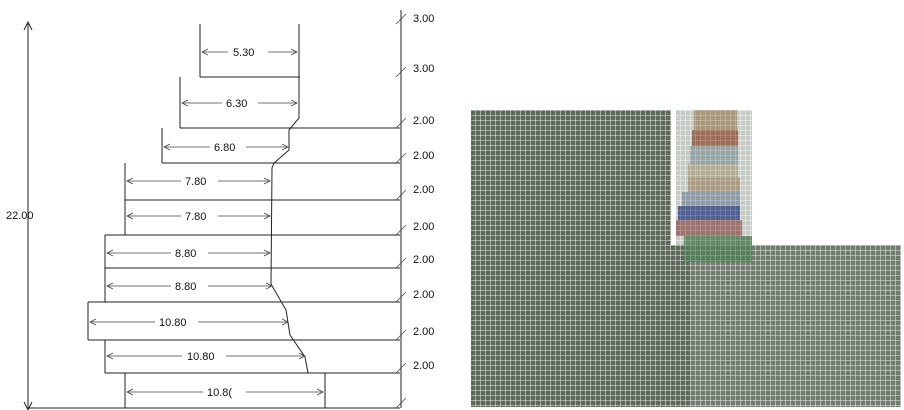  What do you see at coordinates (289, 199) in the screenshot?
I see `profile-right-boundary` at bounding box center [289, 199].